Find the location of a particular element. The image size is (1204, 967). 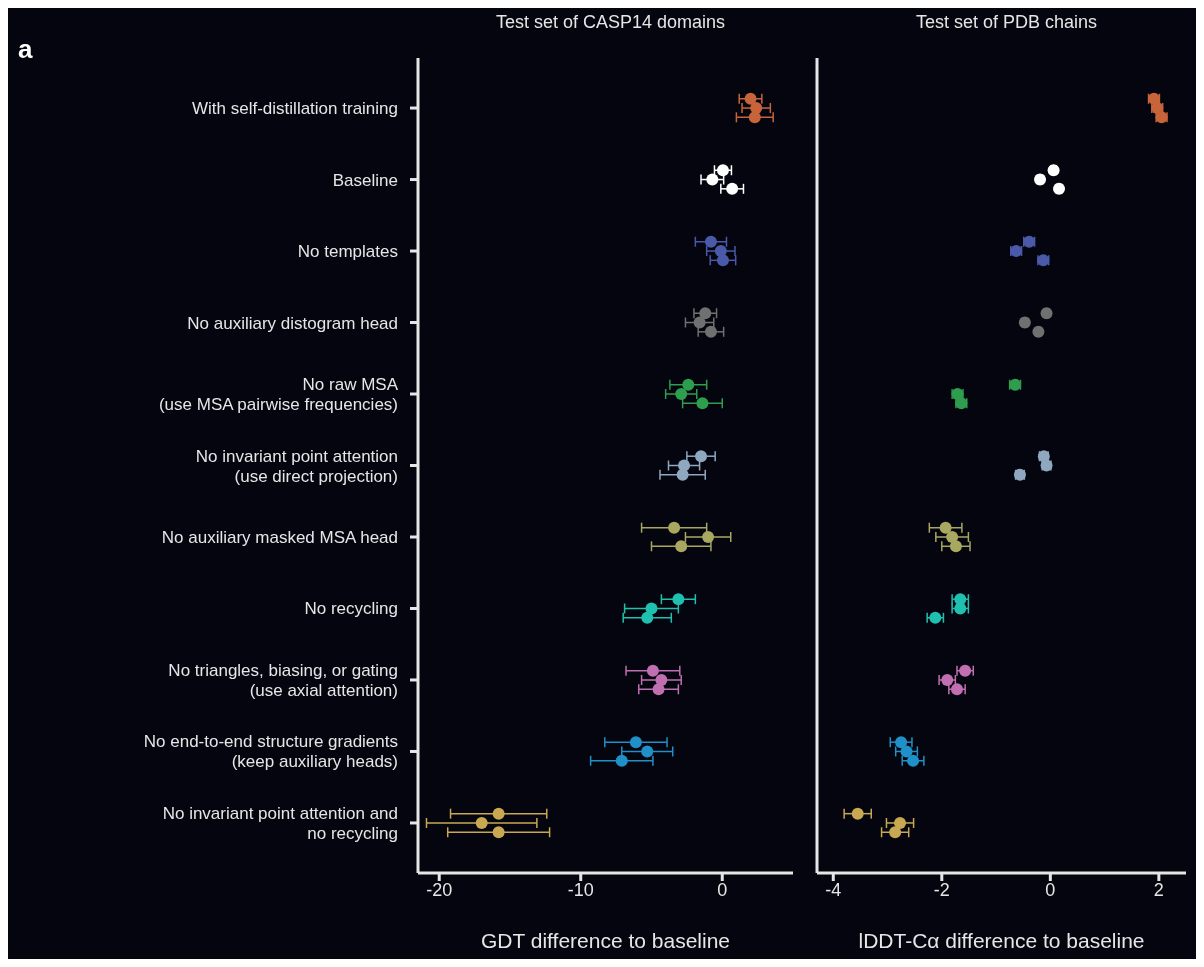

x-tick-label: -2 is located at coordinates (941, 889).